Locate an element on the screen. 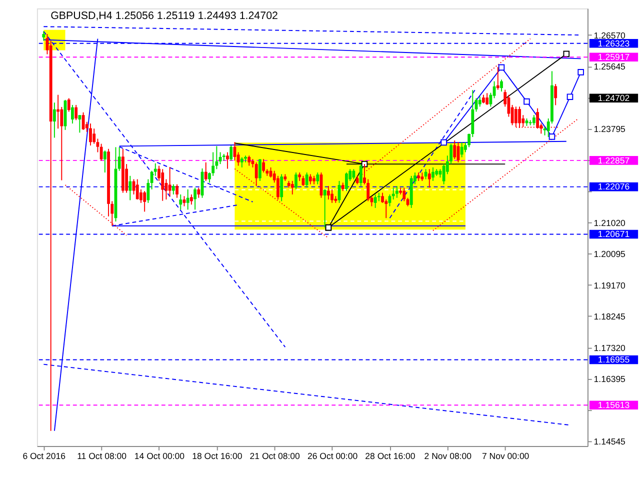 Image resolution: width=640 pixels, height=480 pixels. y-tick-label: 1.14545 is located at coordinates (610, 441).